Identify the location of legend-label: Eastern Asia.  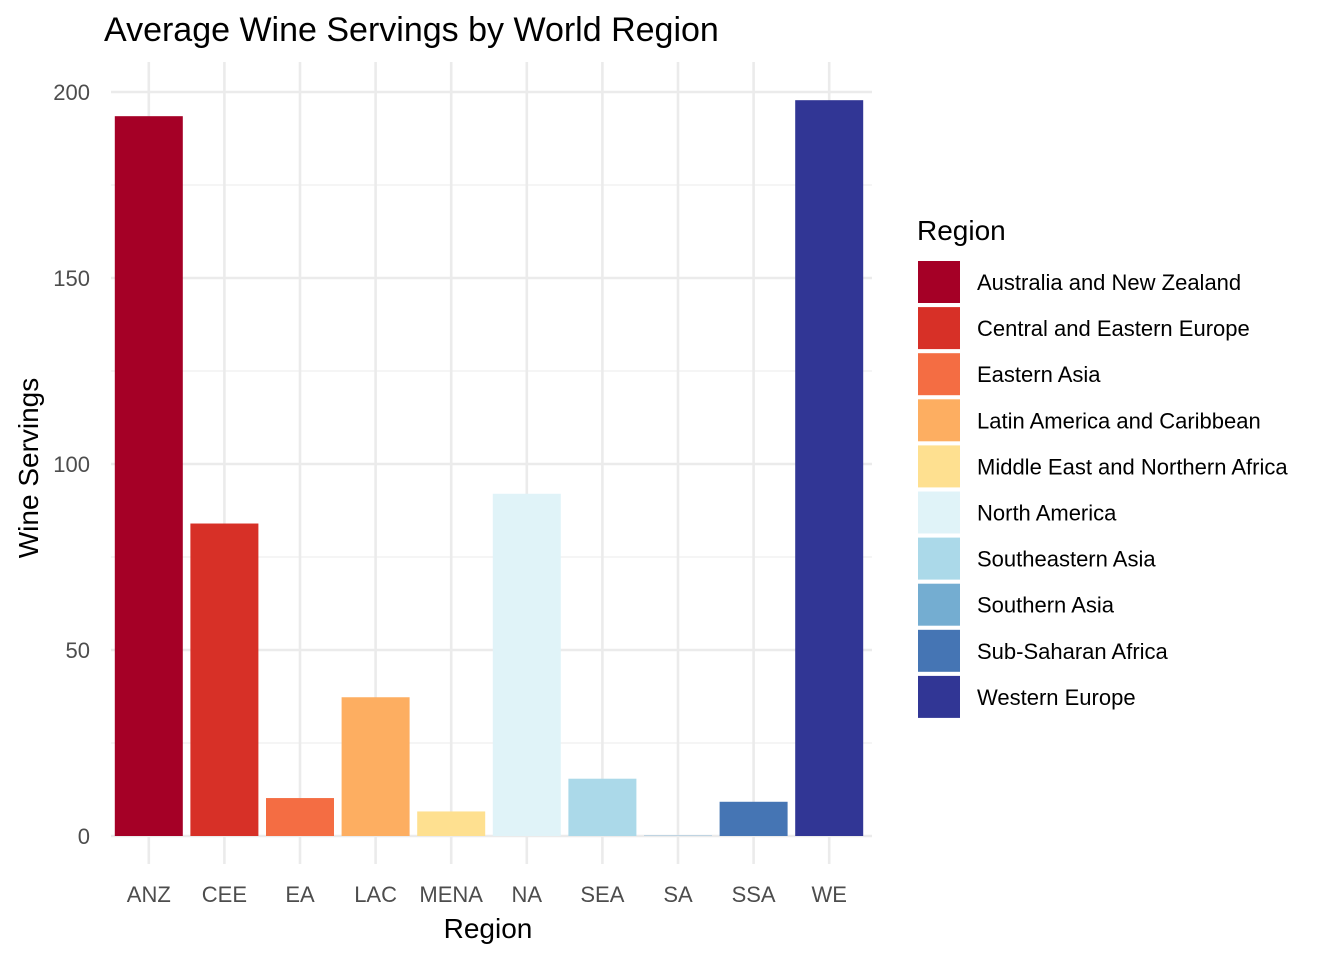
(1039, 374).